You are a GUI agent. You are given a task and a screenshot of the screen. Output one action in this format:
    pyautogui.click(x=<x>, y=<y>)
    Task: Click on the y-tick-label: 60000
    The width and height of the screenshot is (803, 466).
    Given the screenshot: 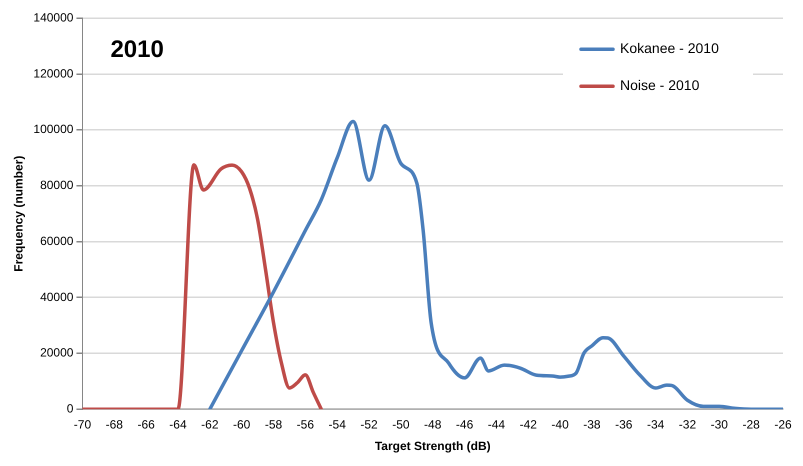 What is the action you would take?
    pyautogui.click(x=57, y=241)
    